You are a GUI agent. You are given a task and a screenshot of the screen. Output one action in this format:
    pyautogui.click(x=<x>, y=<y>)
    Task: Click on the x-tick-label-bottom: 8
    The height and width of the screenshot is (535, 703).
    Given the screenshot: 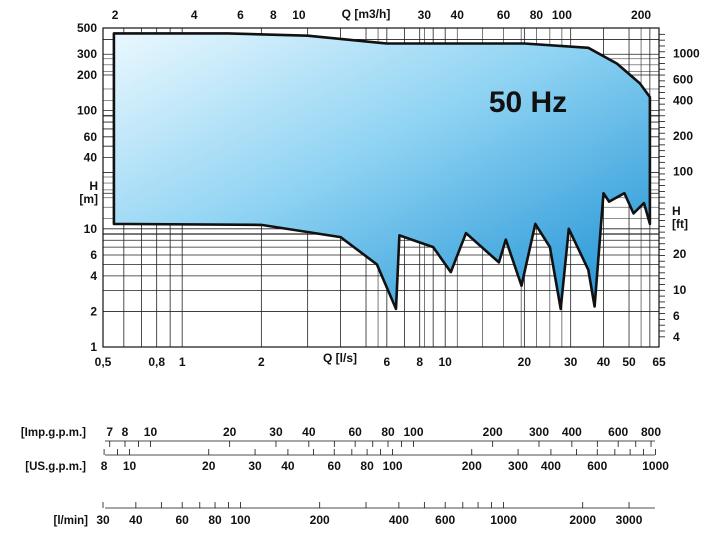 What is the action you would take?
    pyautogui.click(x=419, y=362)
    